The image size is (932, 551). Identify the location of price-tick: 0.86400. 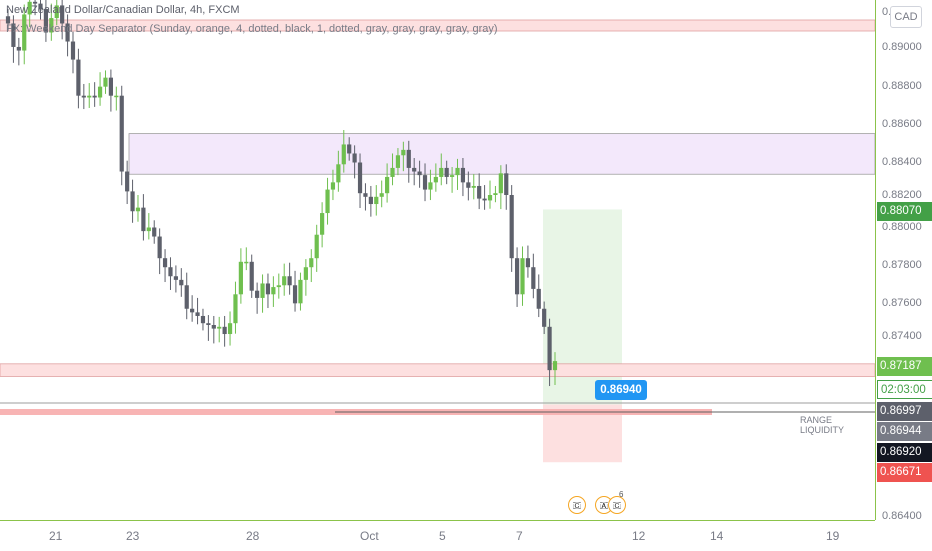
(902, 516).